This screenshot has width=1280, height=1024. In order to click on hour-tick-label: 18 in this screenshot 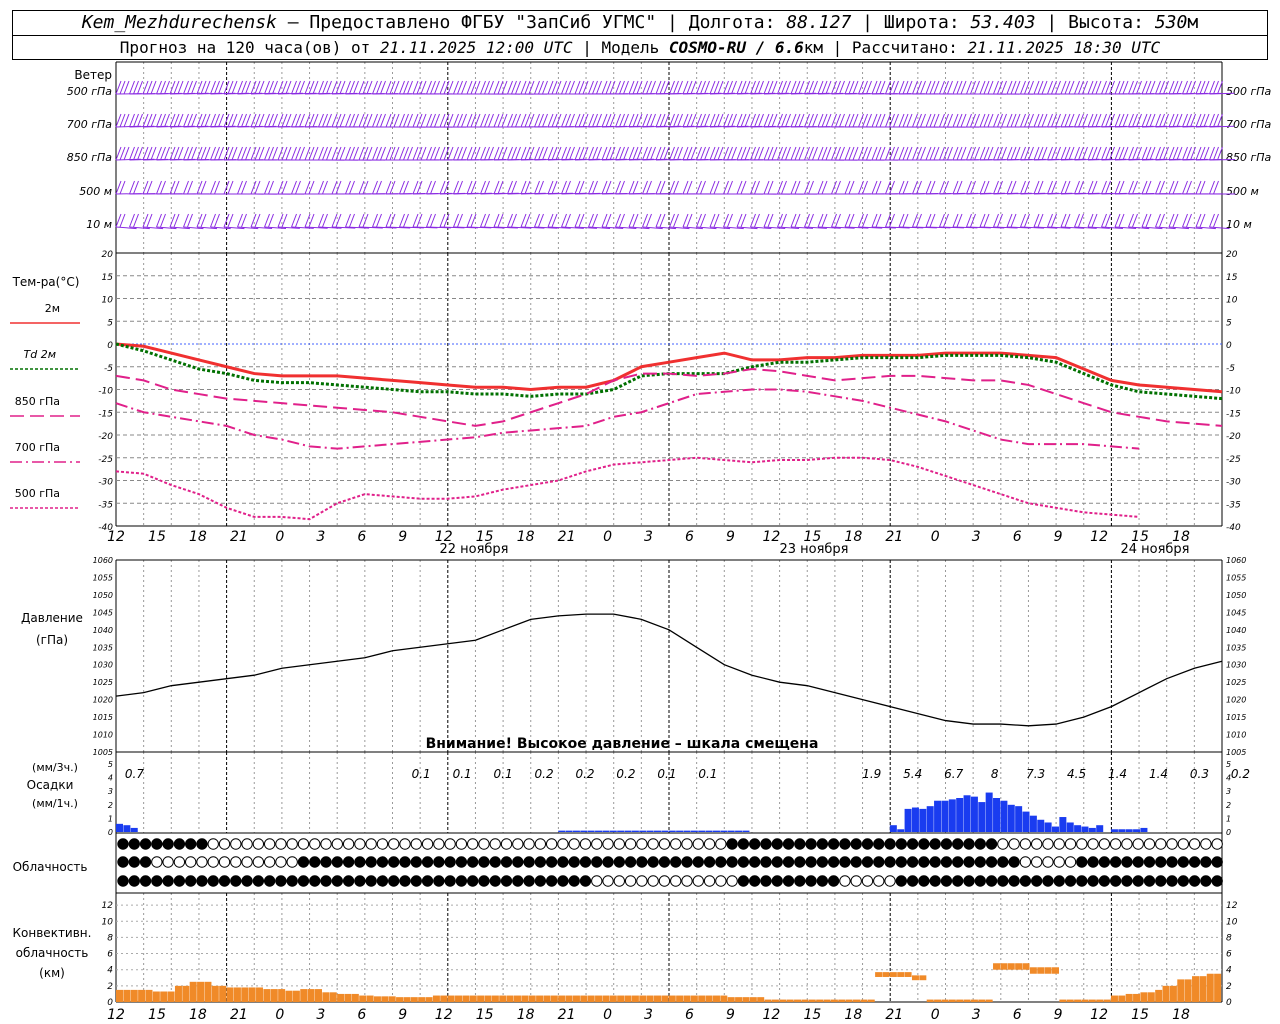, I will do `click(853, 537)`.